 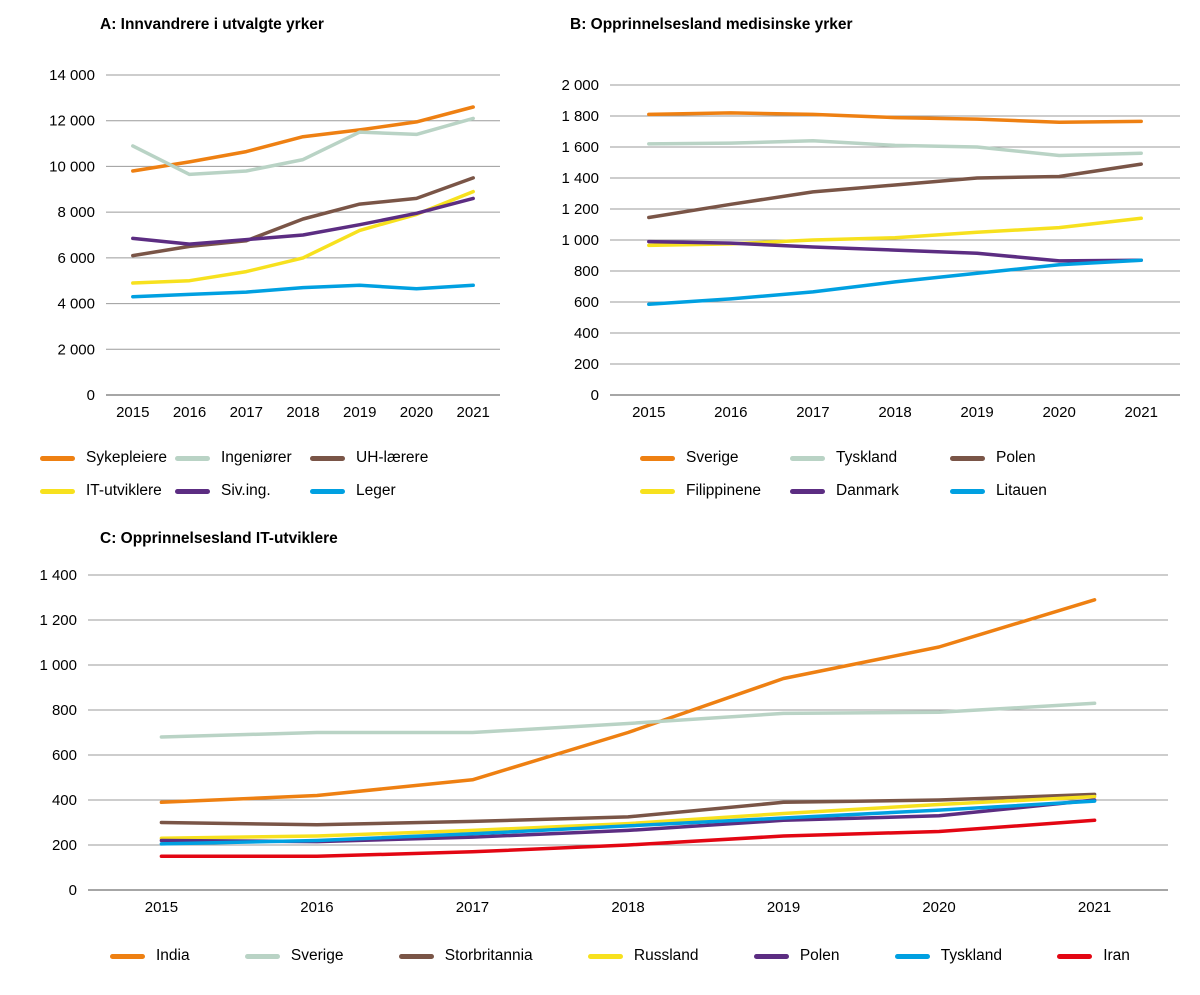 What do you see at coordinates (256, 457) in the screenshot?
I see `legend-label-ingeni-rer: Ingeniører` at bounding box center [256, 457].